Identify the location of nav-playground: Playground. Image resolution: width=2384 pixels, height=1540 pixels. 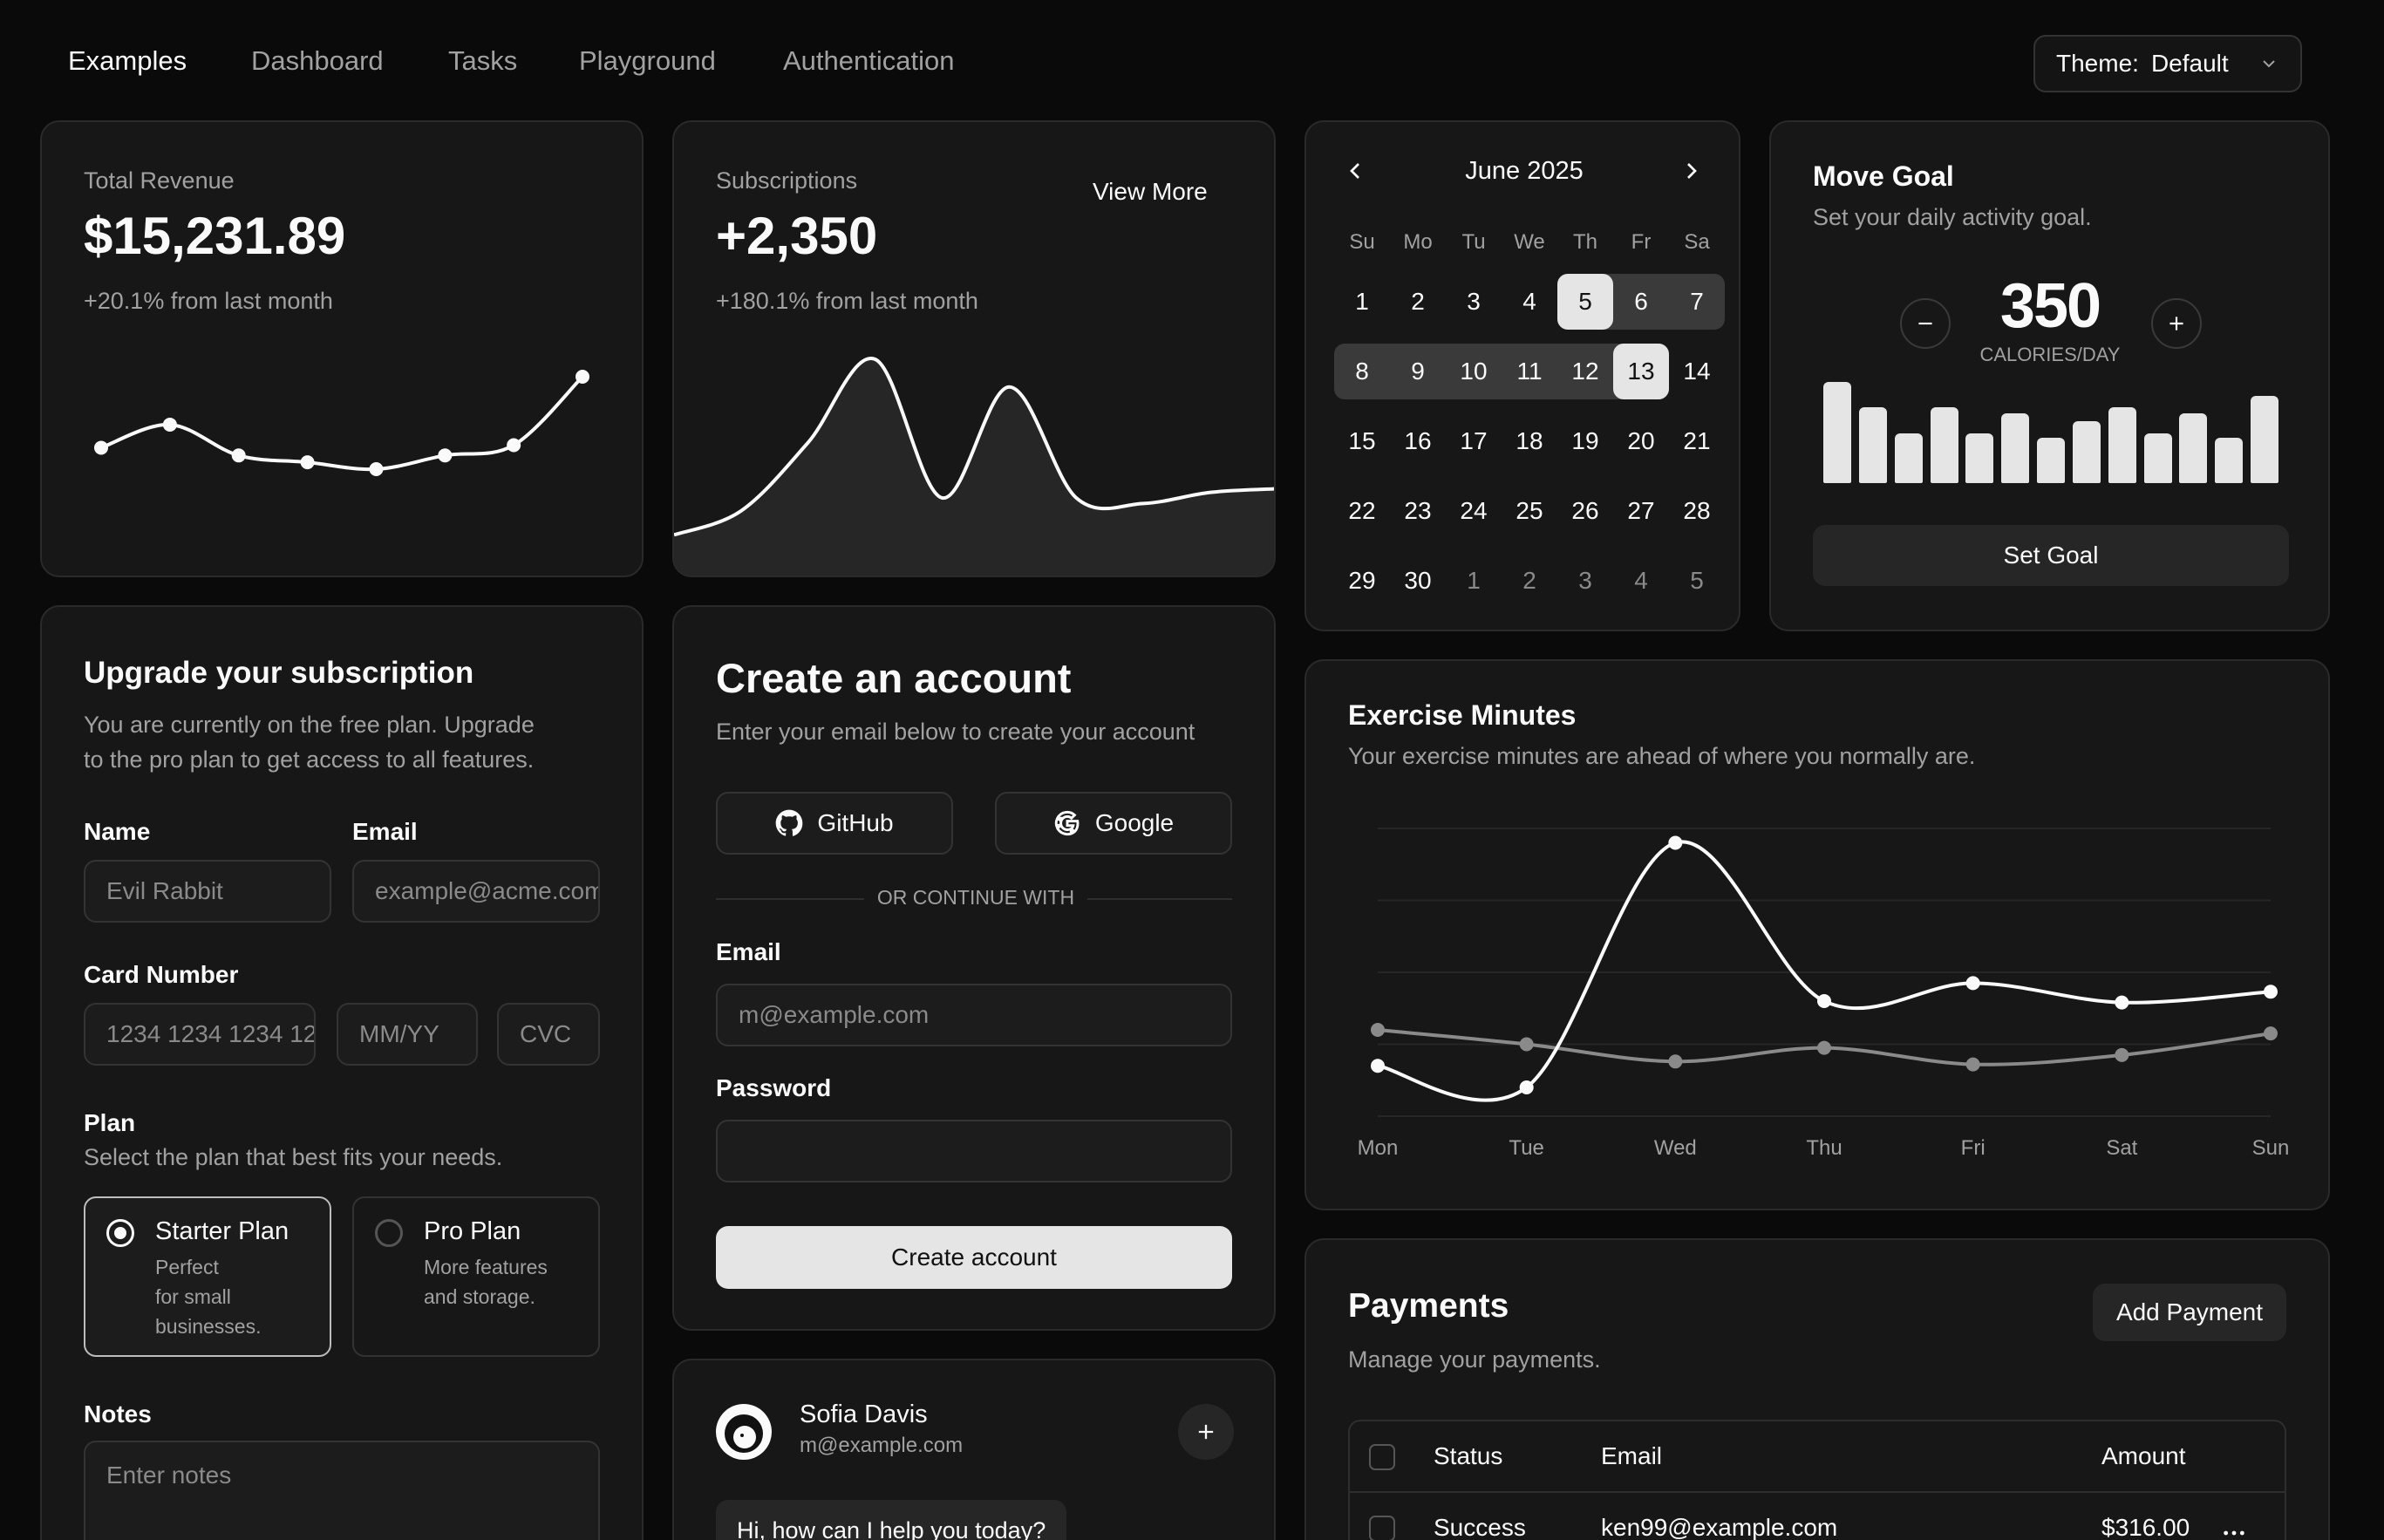
(647, 61).